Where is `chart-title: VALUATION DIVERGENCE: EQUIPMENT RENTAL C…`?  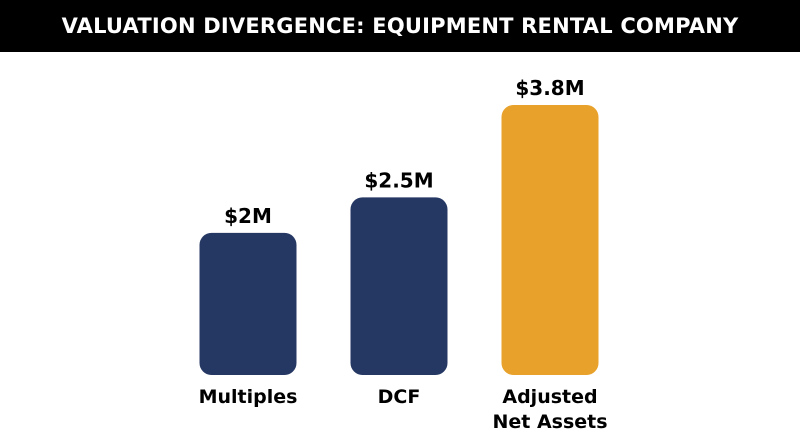 chart-title: VALUATION DIVERGENCE: EQUIPMENT RENTAL C… is located at coordinates (400, 26).